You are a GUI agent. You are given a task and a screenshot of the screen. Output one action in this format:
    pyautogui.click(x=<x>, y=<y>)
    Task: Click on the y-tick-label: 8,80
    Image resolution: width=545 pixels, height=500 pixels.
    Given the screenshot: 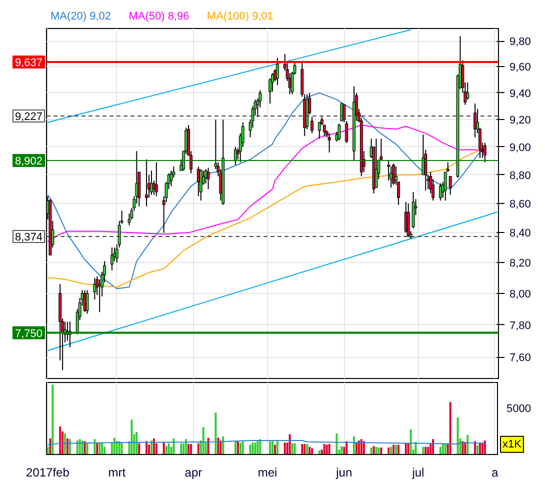 What is the action you would take?
    pyautogui.click(x=520, y=176)
    